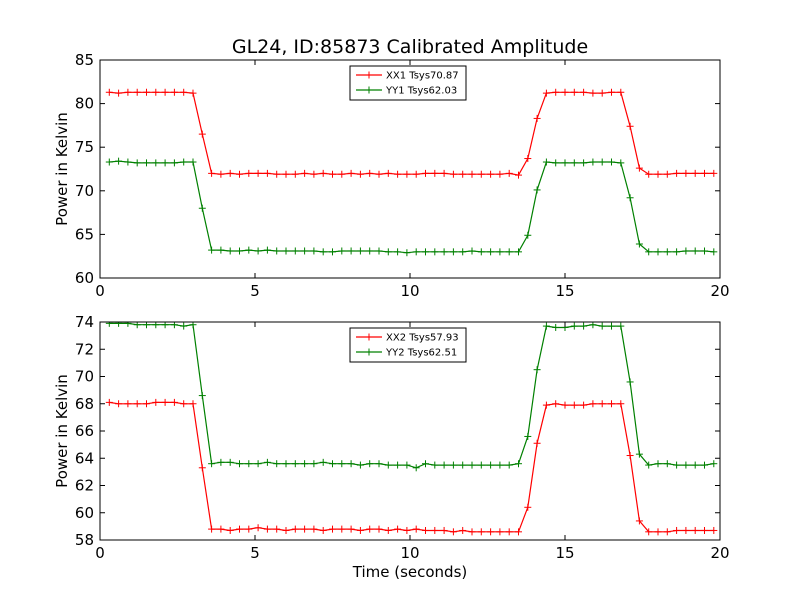 The width and height of the screenshot is (800, 600). Describe the element at coordinates (564, 291) in the screenshot. I see `x-tick-label: 15` at that location.